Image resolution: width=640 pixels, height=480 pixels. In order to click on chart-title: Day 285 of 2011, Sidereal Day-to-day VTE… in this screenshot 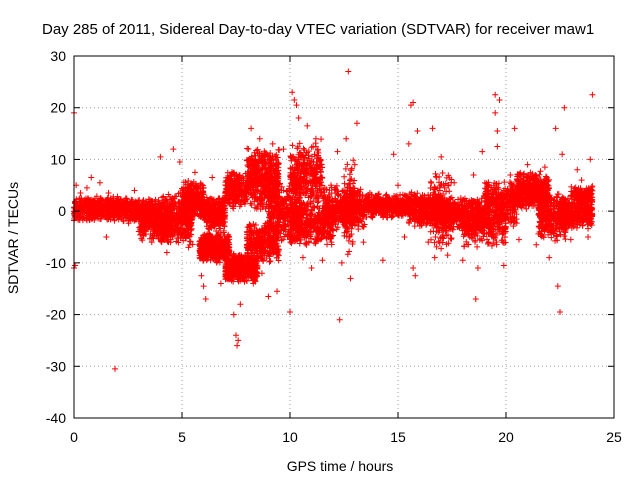, I will do `click(318, 29)`.